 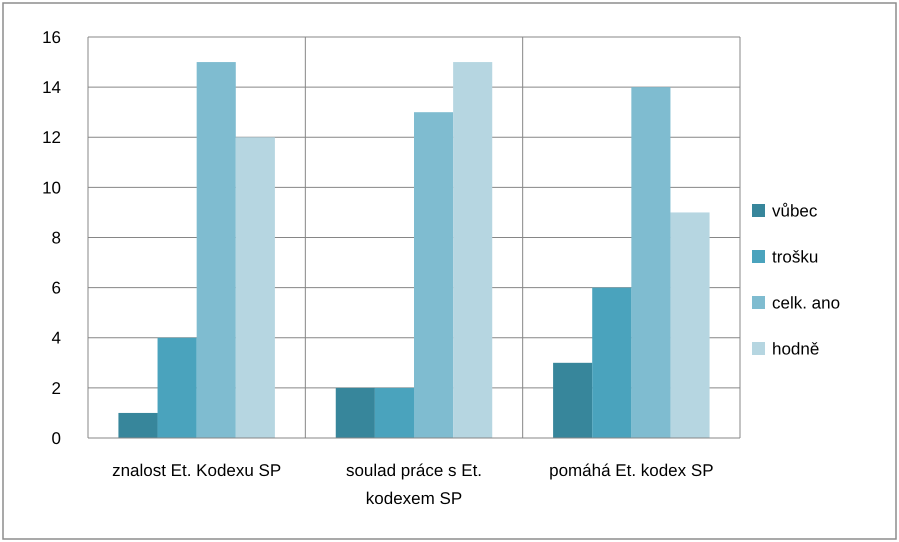 I want to click on y-tick-label: 14, so click(x=51, y=88).